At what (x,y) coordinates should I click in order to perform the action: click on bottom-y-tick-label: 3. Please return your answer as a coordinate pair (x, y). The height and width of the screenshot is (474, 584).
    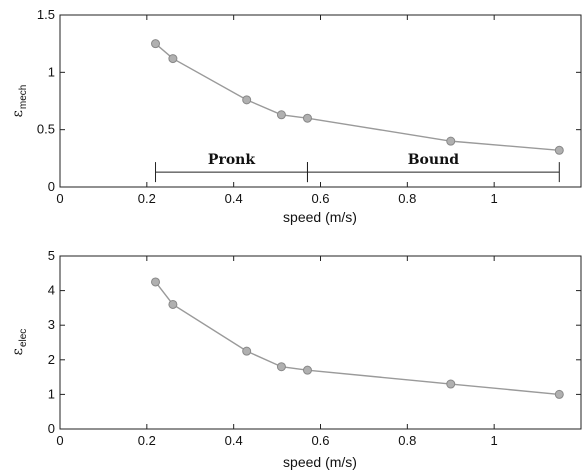
    Looking at the image, I should click on (51, 324).